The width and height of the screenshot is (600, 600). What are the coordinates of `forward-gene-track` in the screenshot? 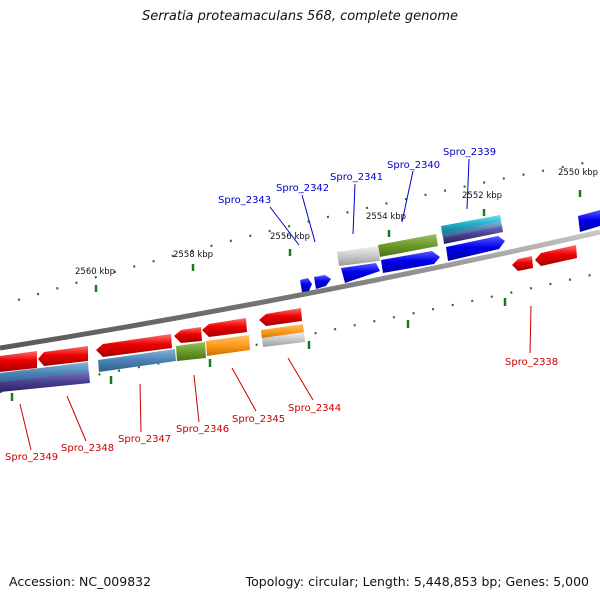 It's located at (450, 251).